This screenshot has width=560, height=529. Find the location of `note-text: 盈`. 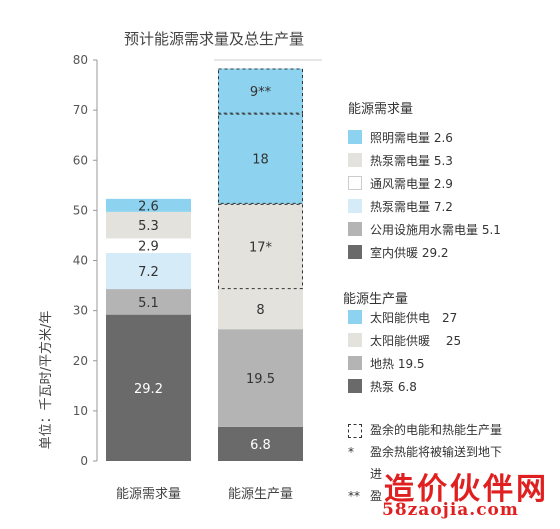

note-text: 盈 is located at coordinates (376, 496).